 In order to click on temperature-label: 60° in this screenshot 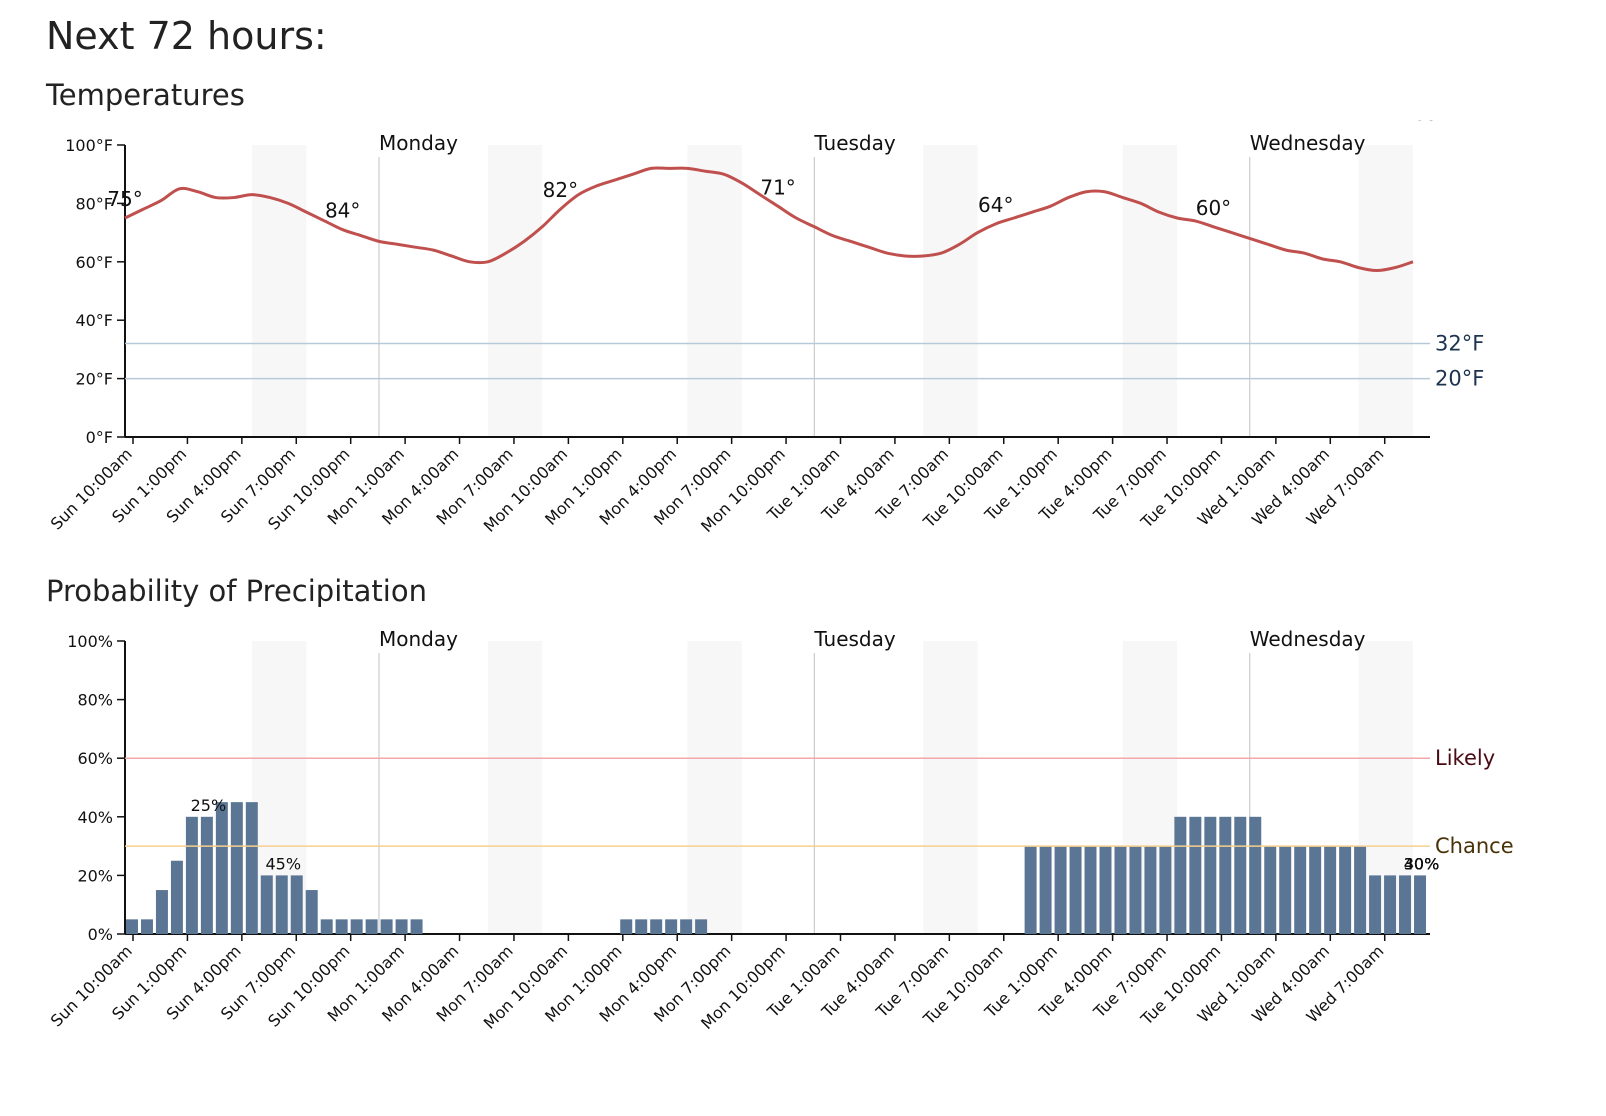, I will do `click(1213, 208)`.